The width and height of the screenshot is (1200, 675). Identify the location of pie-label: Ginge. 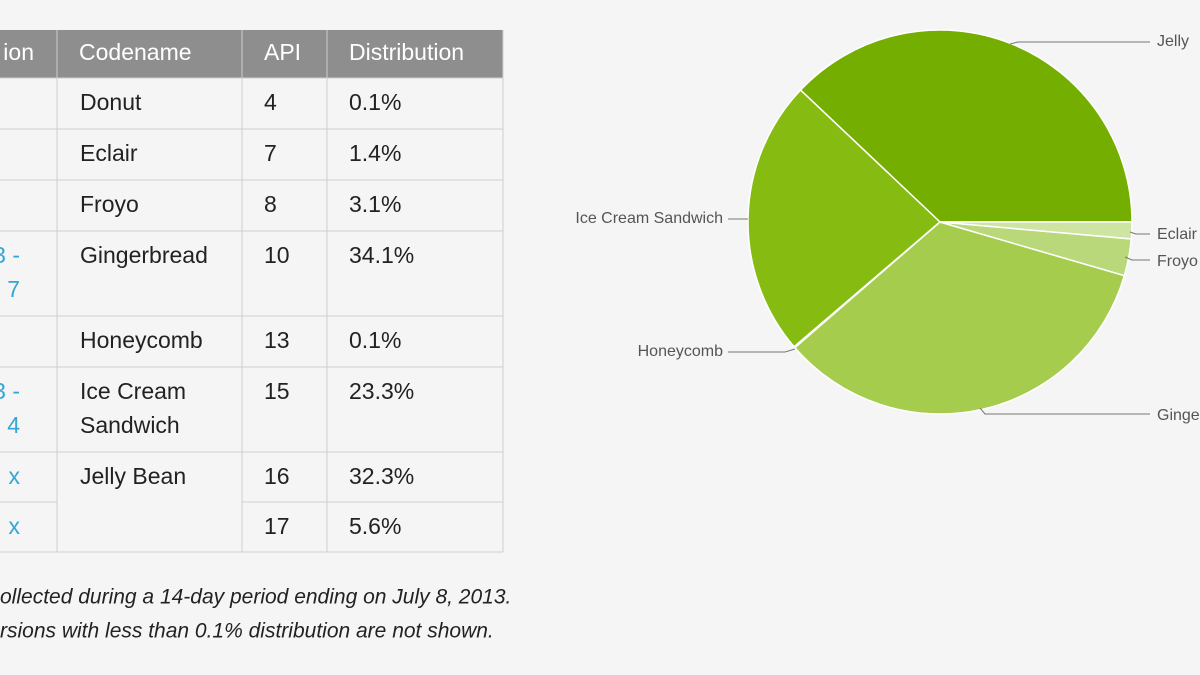
(1178, 415).